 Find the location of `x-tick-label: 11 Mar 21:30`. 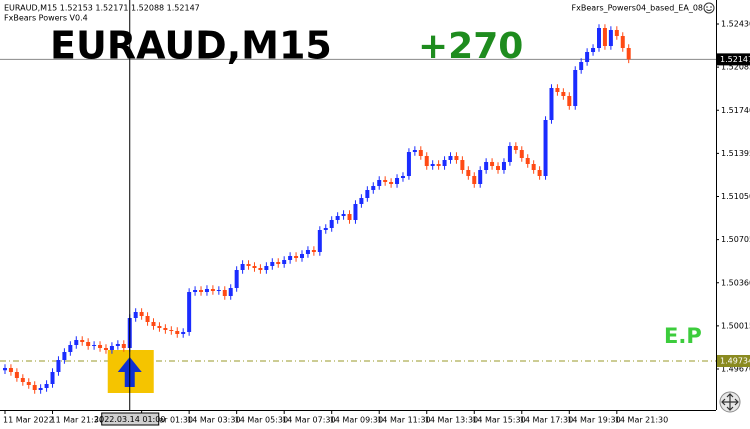

x-tick-label: 11 Mar 21:30 is located at coordinates (77, 420).